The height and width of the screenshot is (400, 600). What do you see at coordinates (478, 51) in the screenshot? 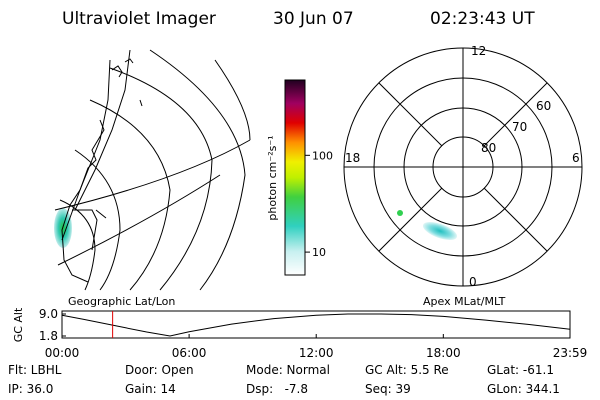
I see `mlt-label: 12` at bounding box center [478, 51].